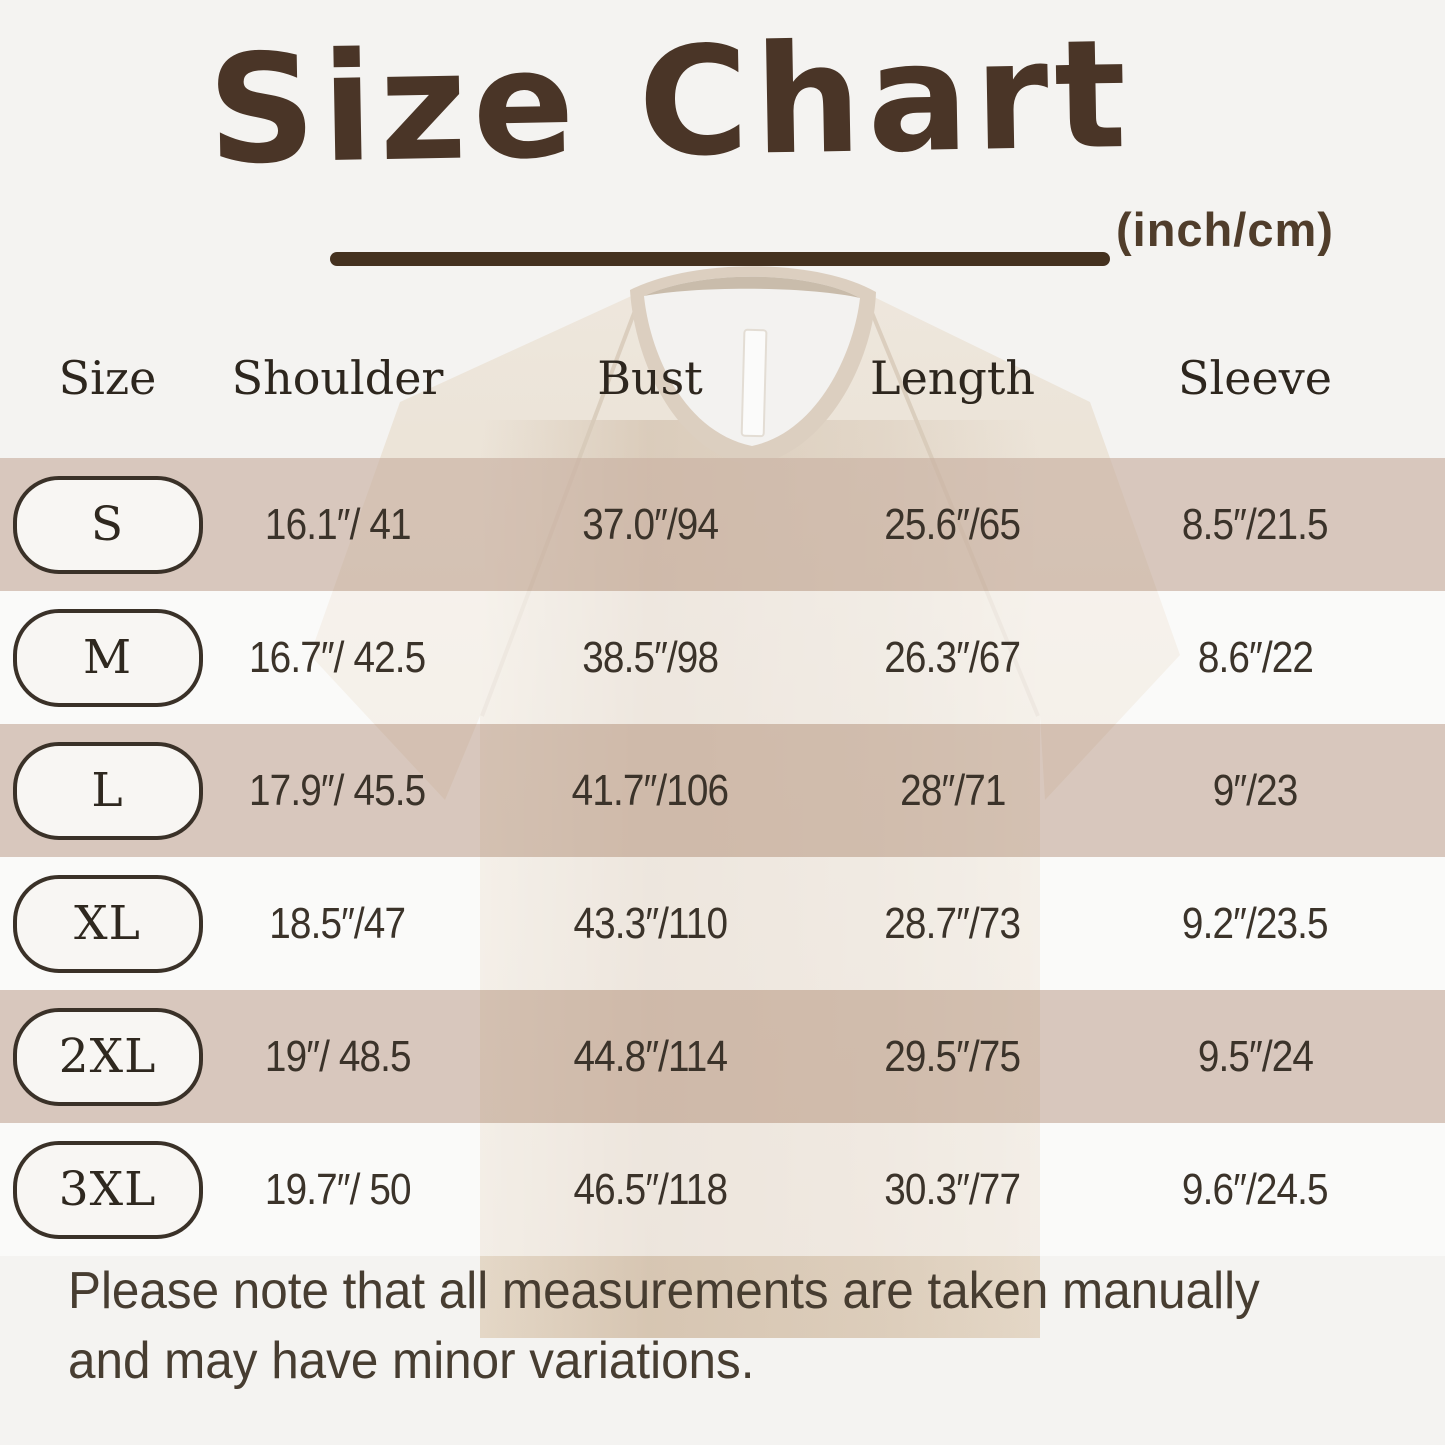 The image size is (1445, 1445). I want to click on column-header-size: Size, so click(107, 378).